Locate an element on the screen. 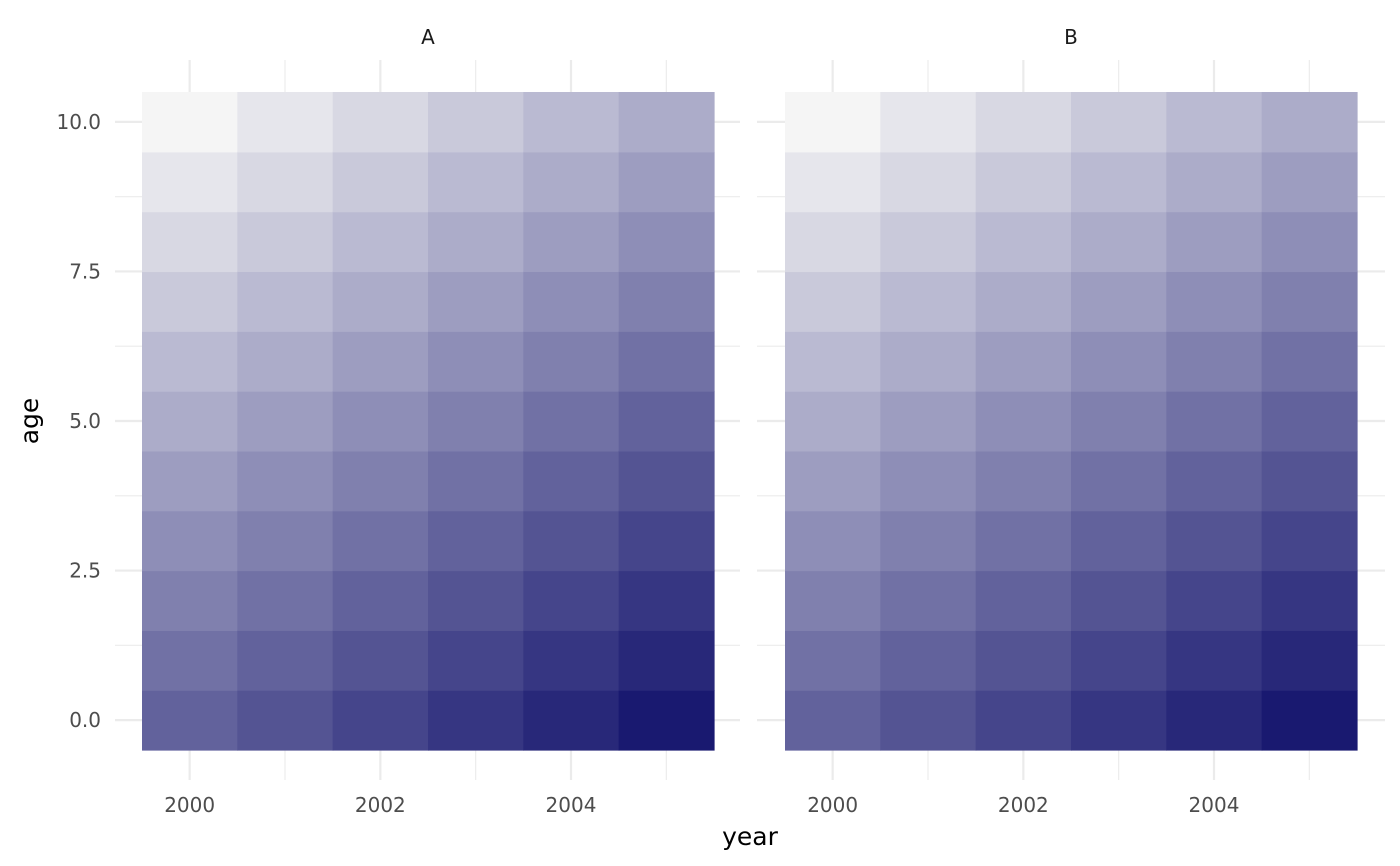 Image resolution: width=1400 pixels, height=866 pixels. panel-a-x-tick-labels: 2000 2002 2004 is located at coordinates (380, 805).